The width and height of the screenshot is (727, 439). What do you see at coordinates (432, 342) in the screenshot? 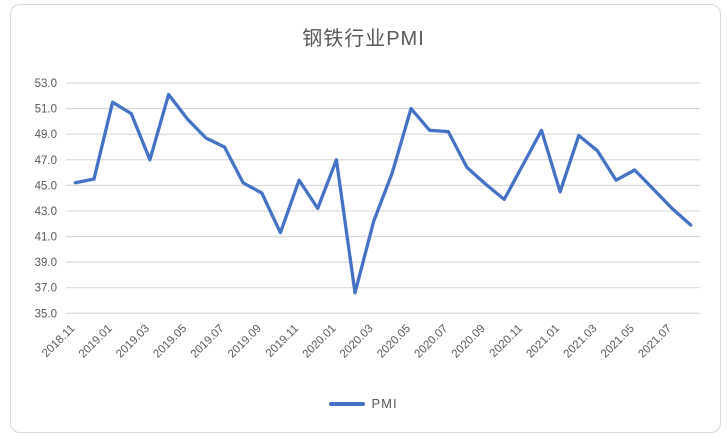
I see `x-tick-label: 2020.07` at bounding box center [432, 342].